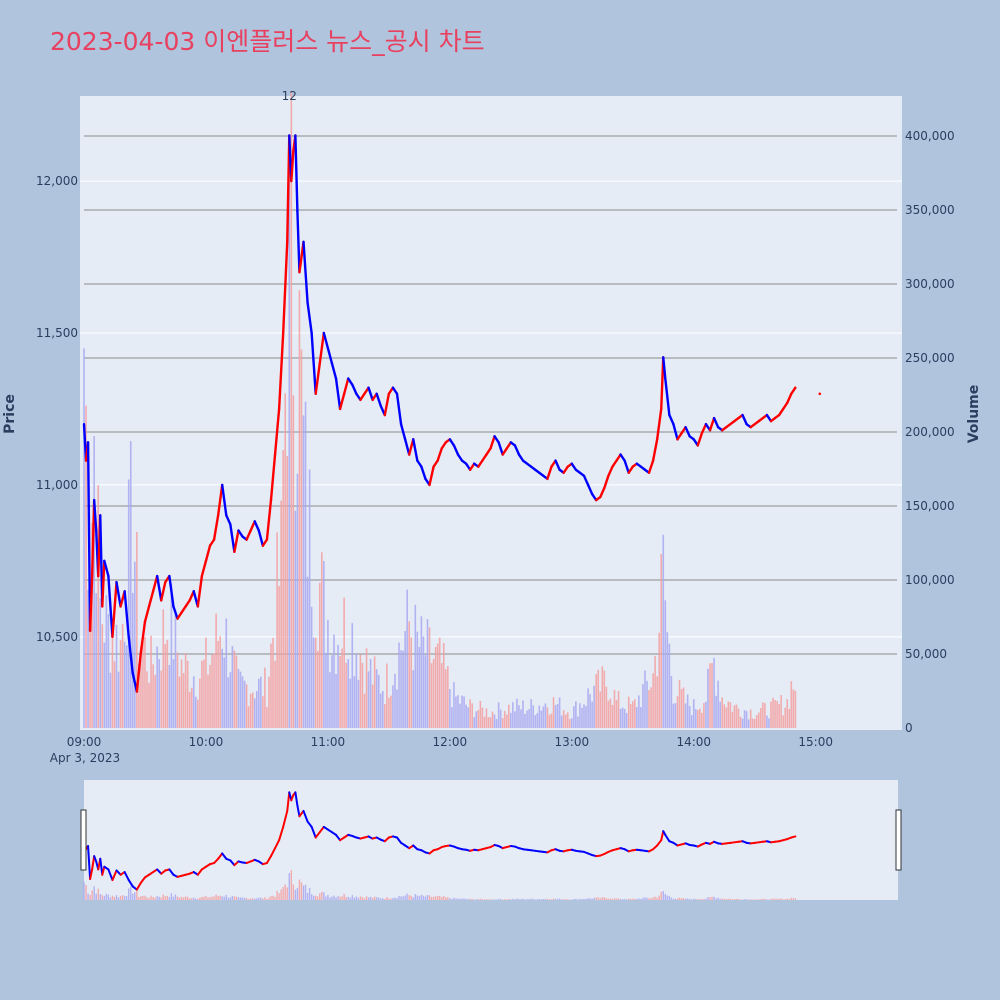  Describe the element at coordinates (491, 840) in the screenshot. I see `range-slider` at that location.